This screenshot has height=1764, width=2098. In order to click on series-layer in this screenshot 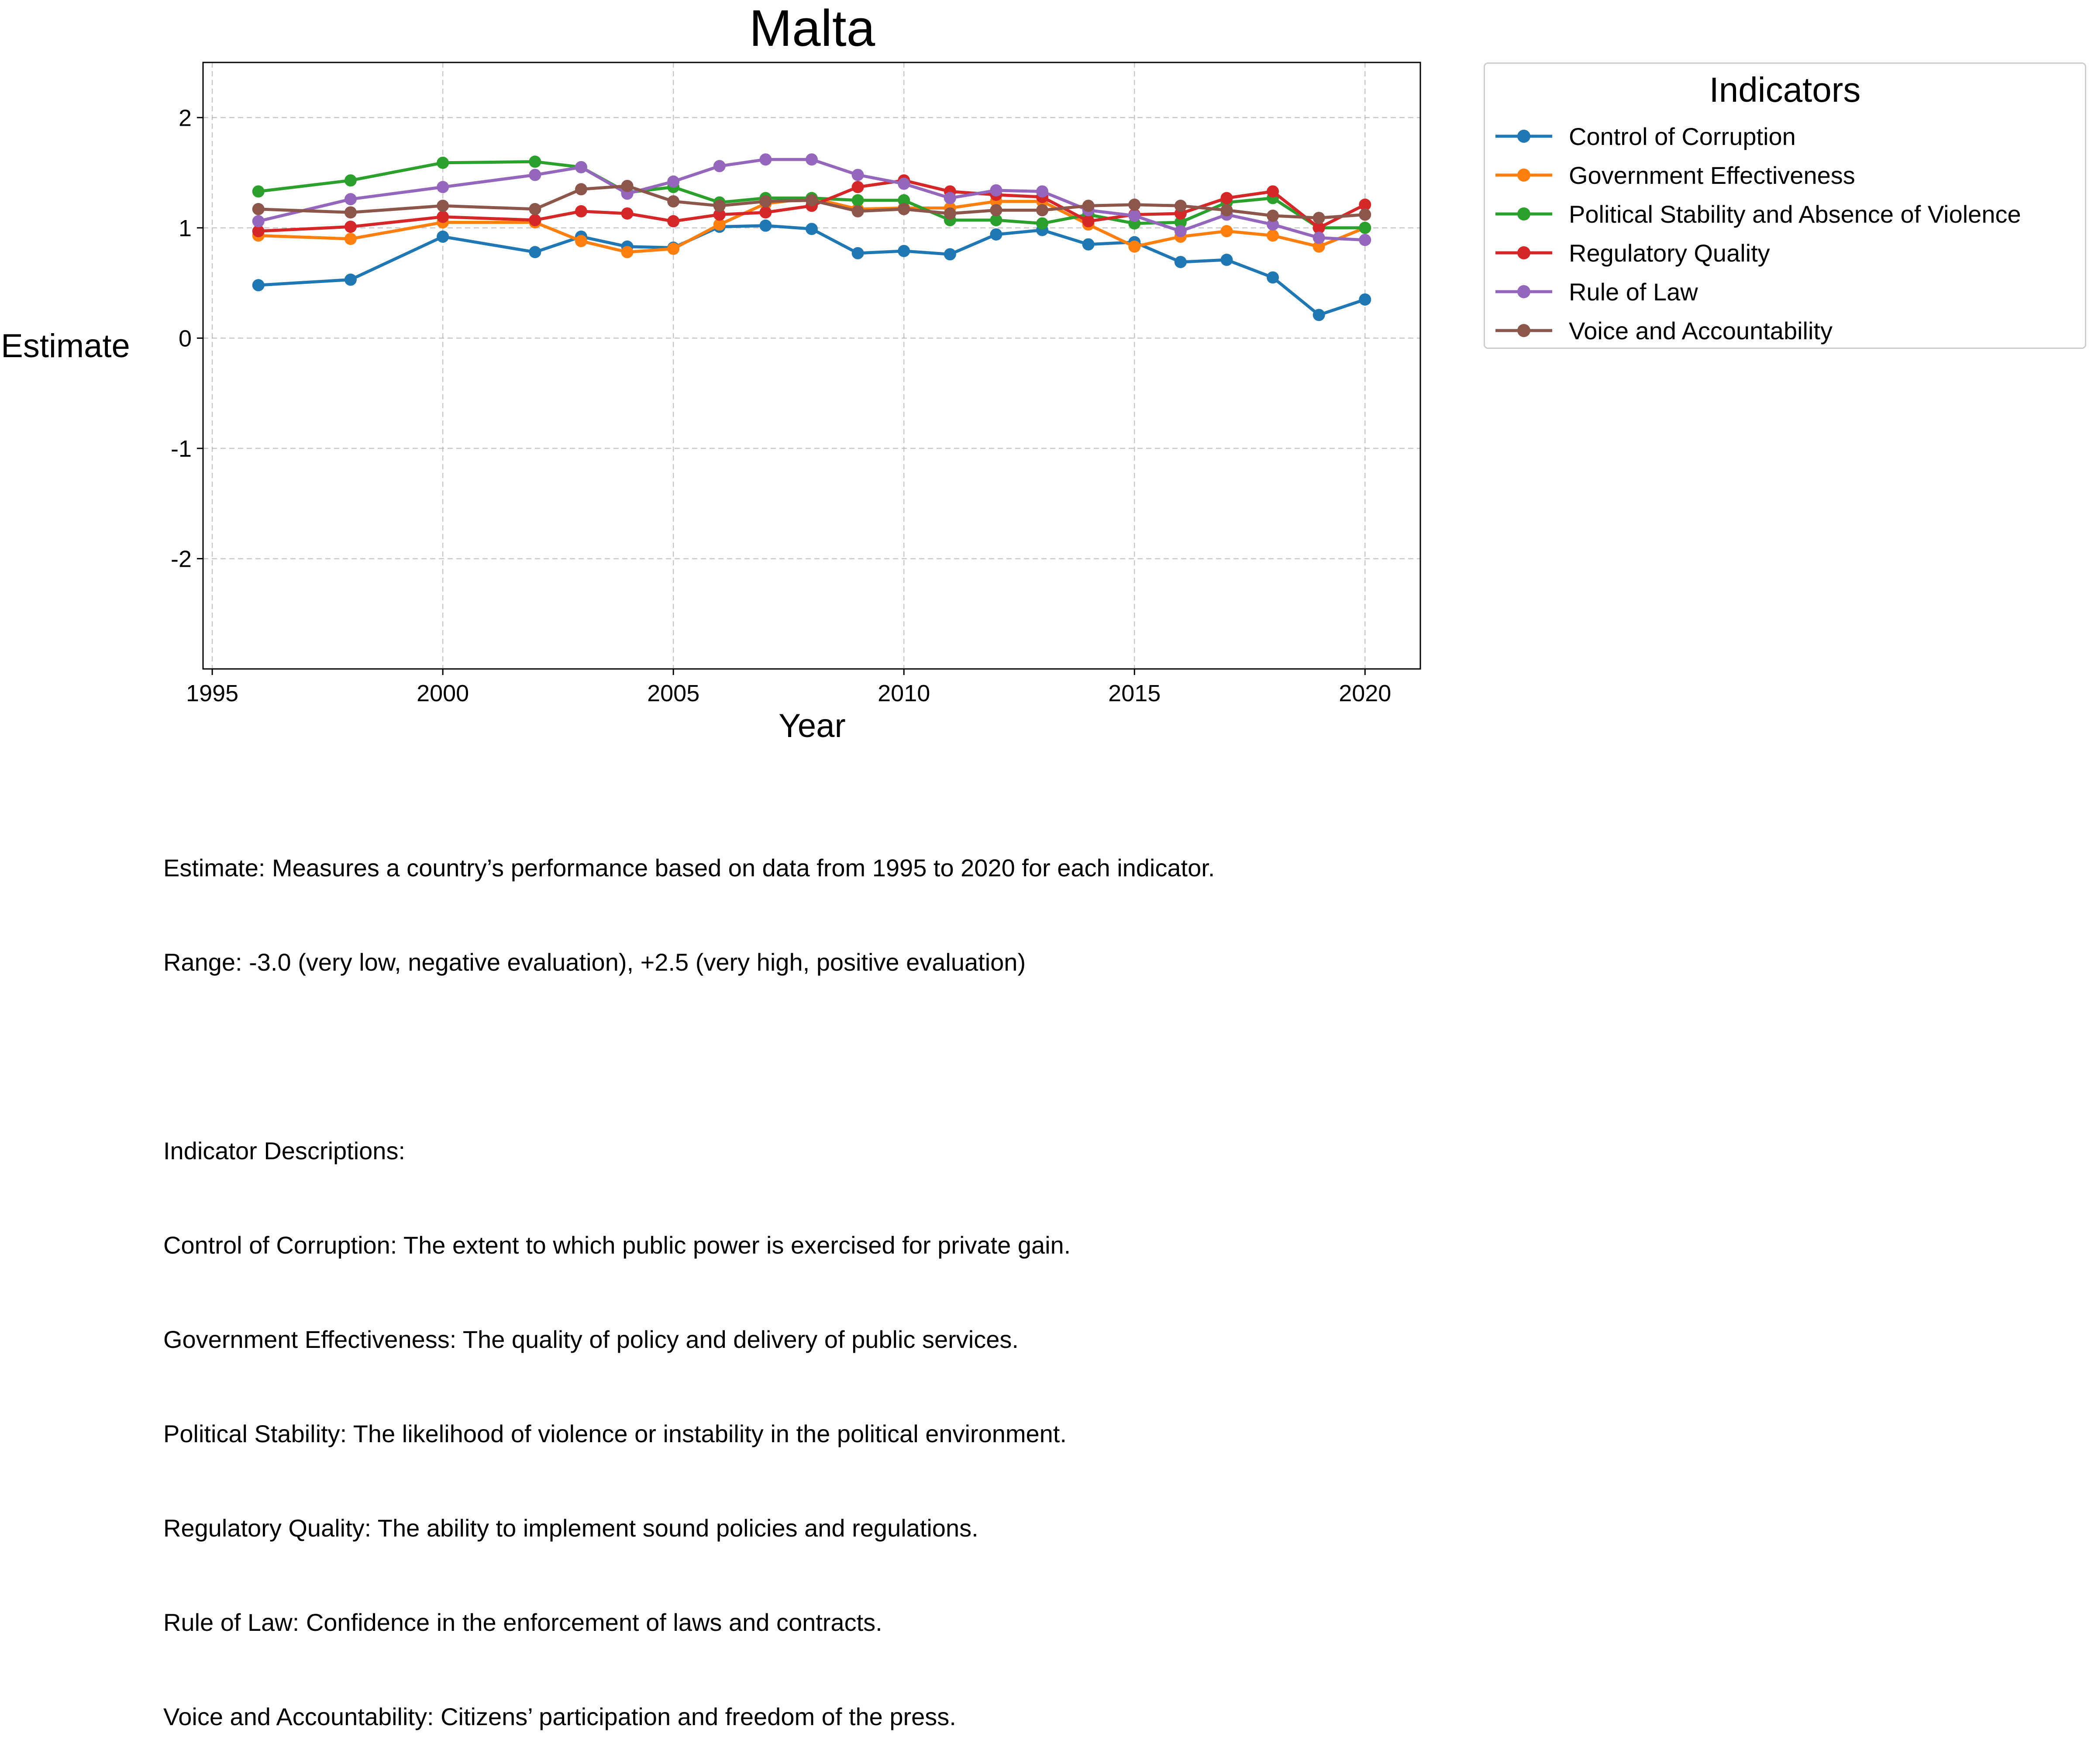, I will do `click(811, 237)`.